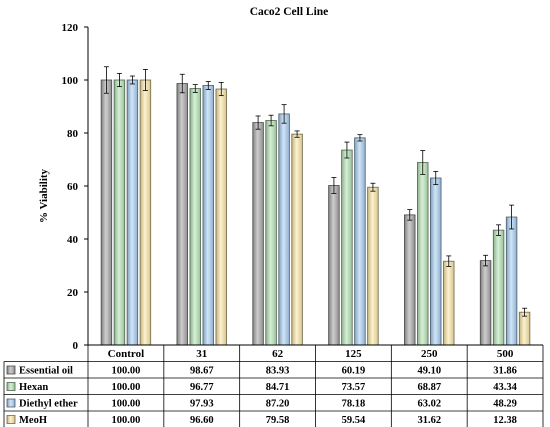  I want to click on table-value: 49.10, so click(429, 371).